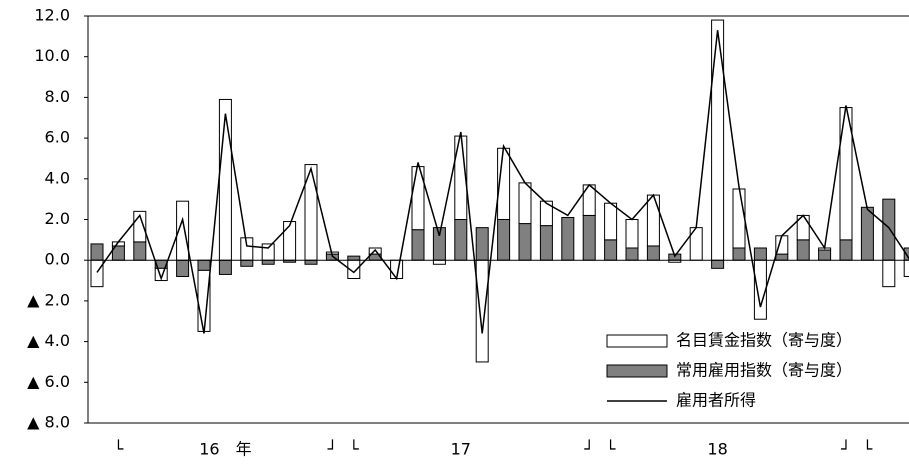 This screenshot has height=465, width=909. Describe the element at coordinates (764, 370) in the screenshot. I see `legend-label: 常用雇用指数（寄与度）` at that location.